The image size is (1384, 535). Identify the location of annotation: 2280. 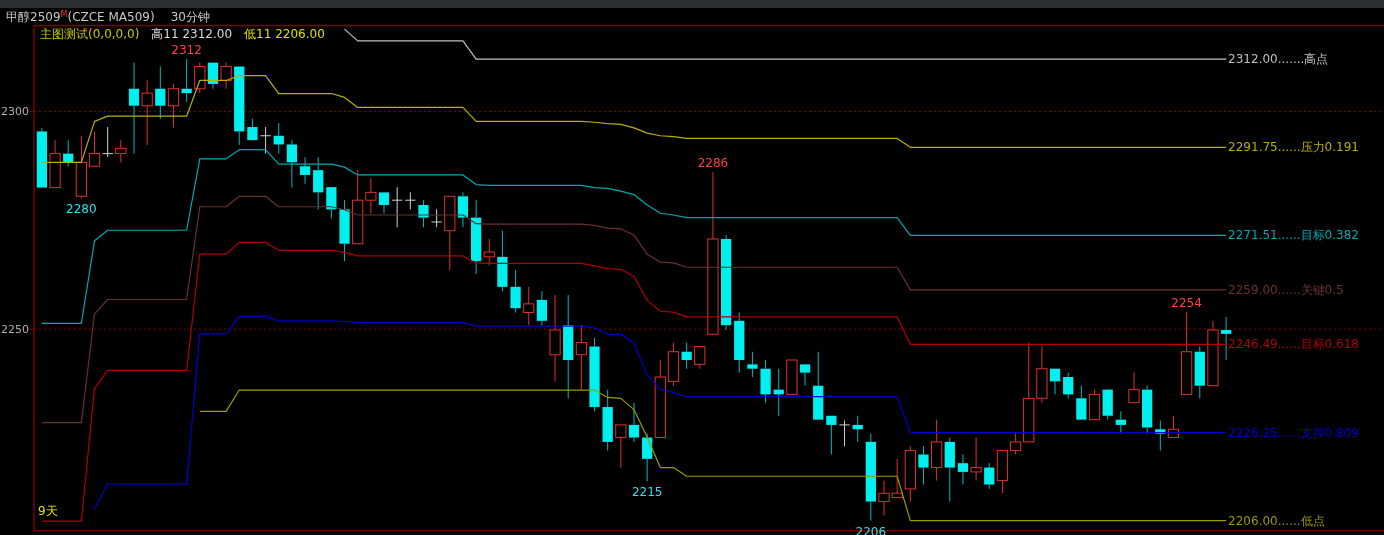
(81, 209).